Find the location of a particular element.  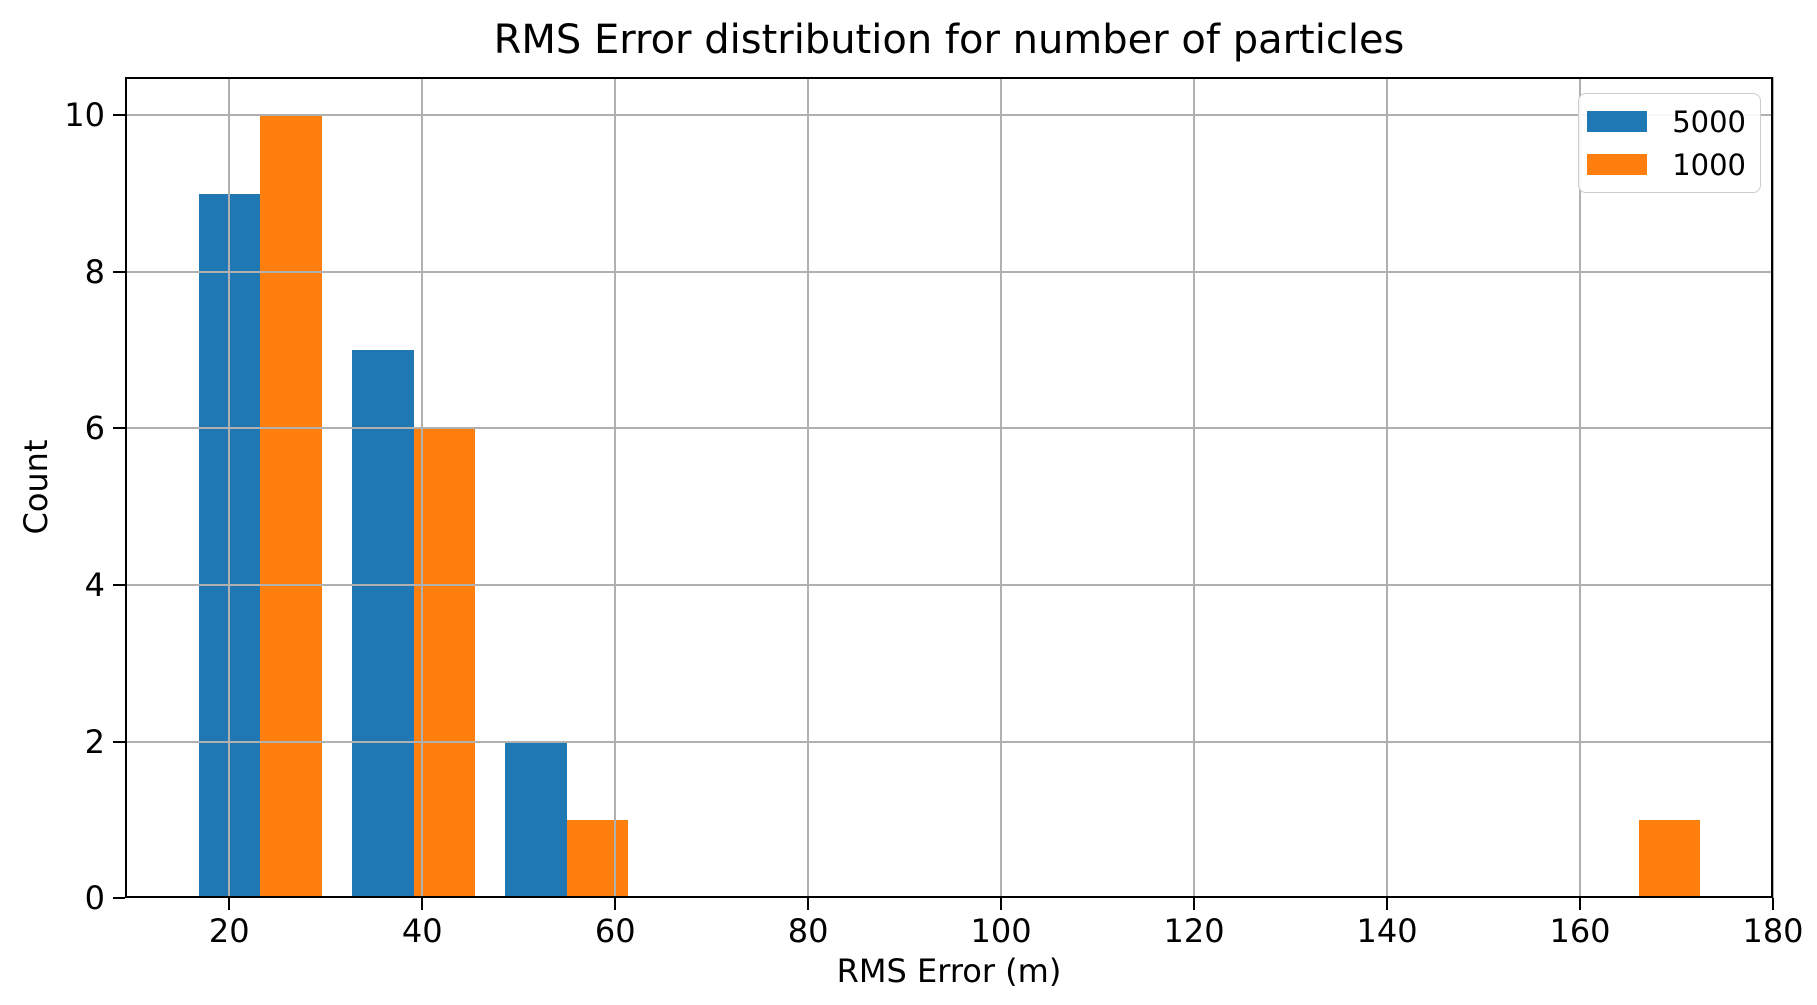

x-axis-label: RMS Error (m) is located at coordinates (949, 971).